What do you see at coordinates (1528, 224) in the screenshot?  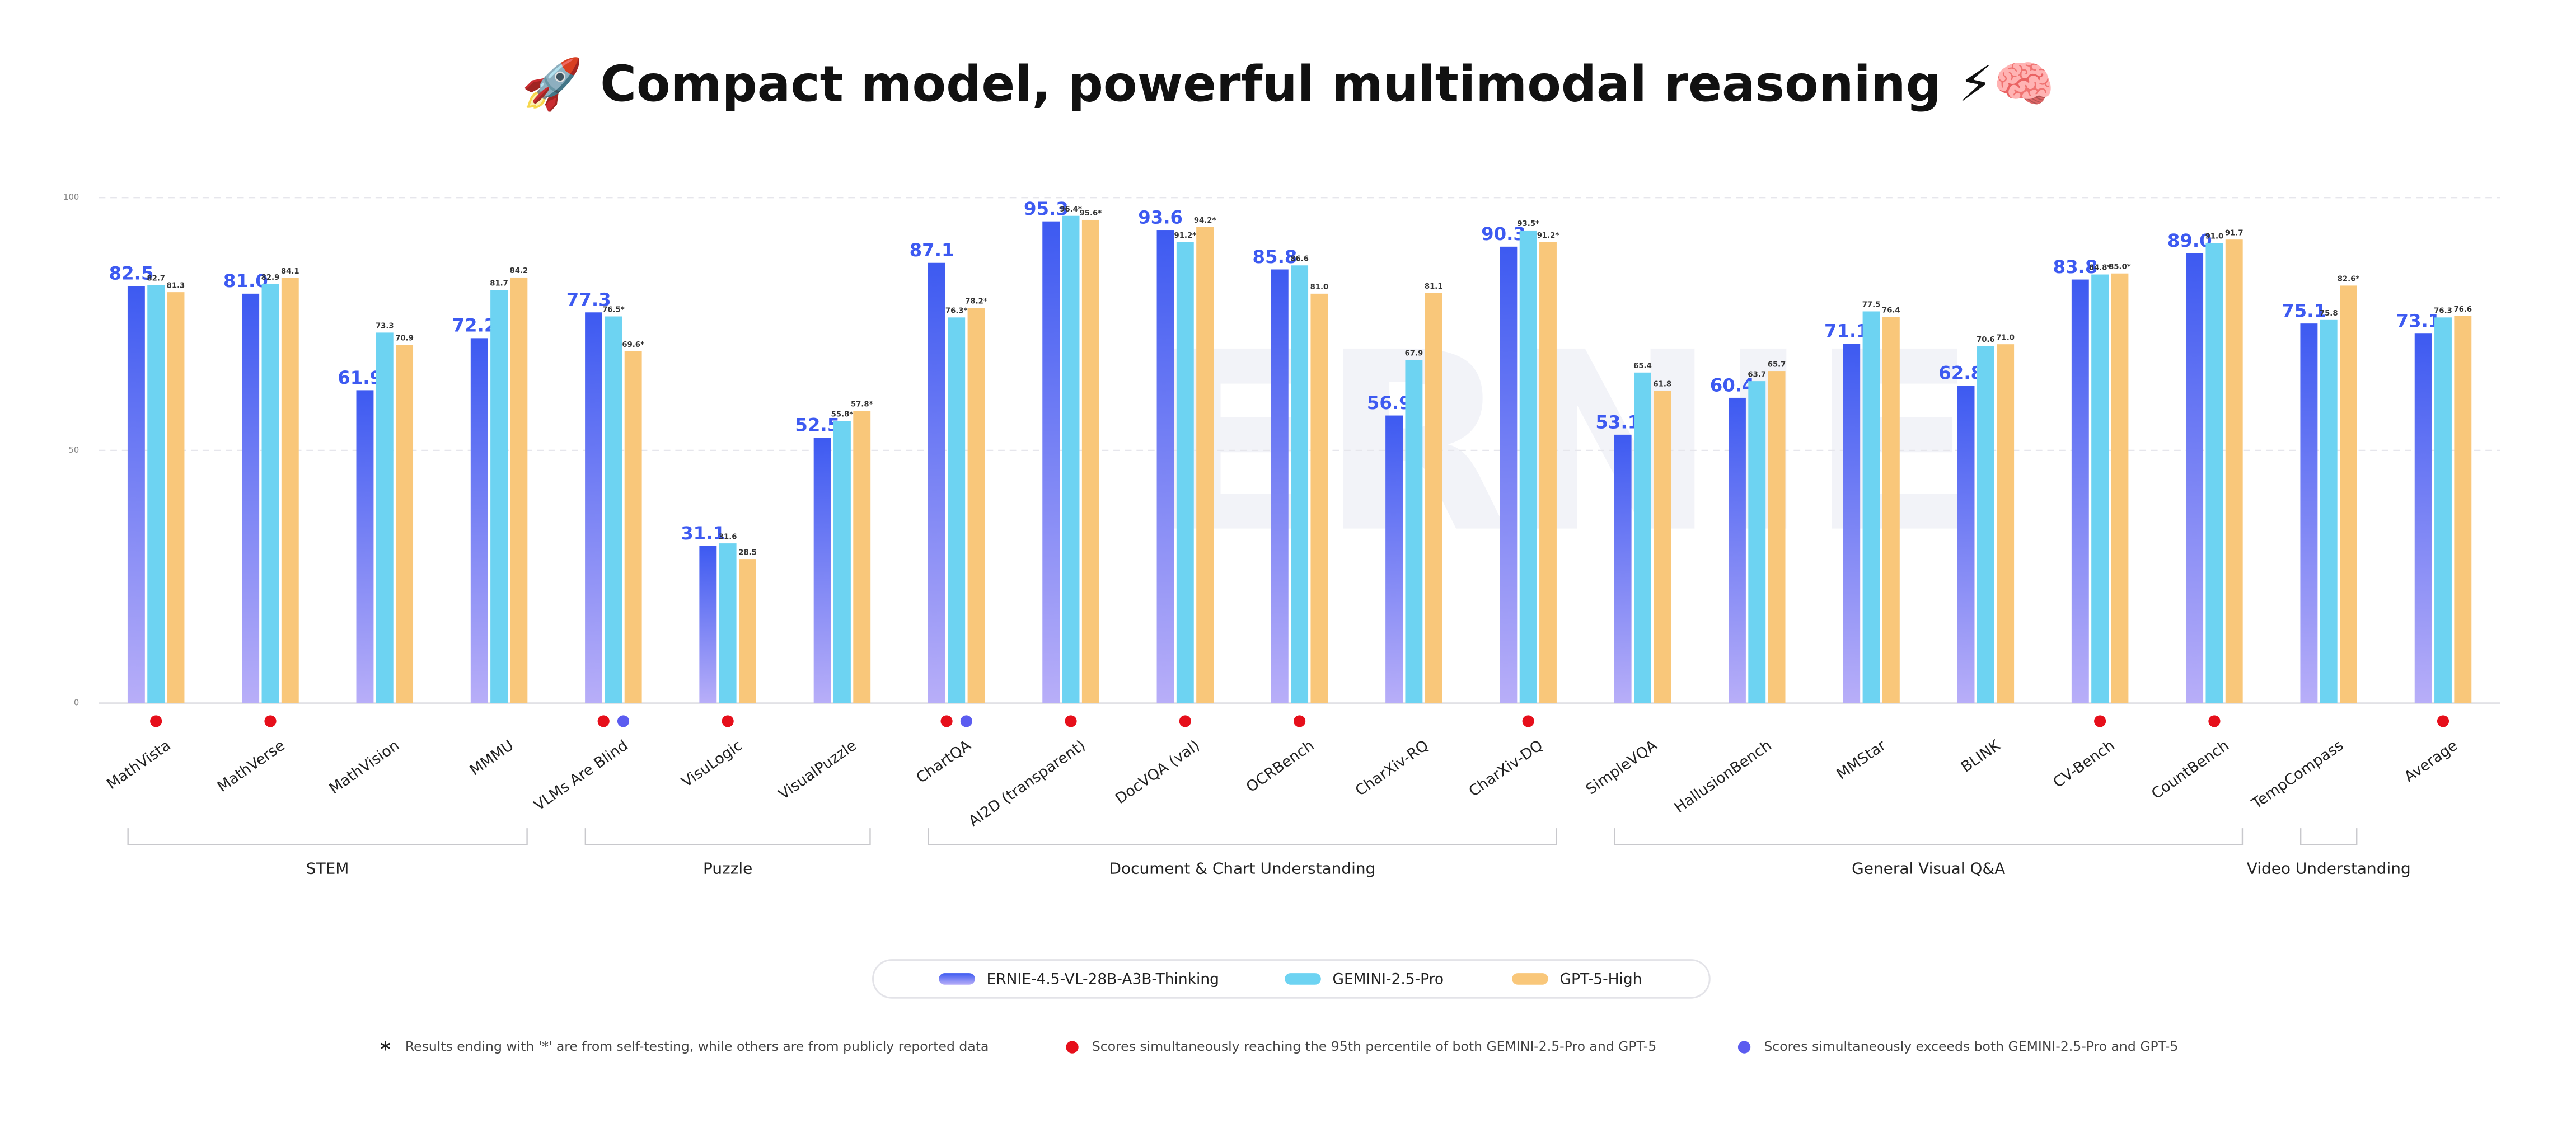 I see `value-label: 93.5*` at bounding box center [1528, 224].